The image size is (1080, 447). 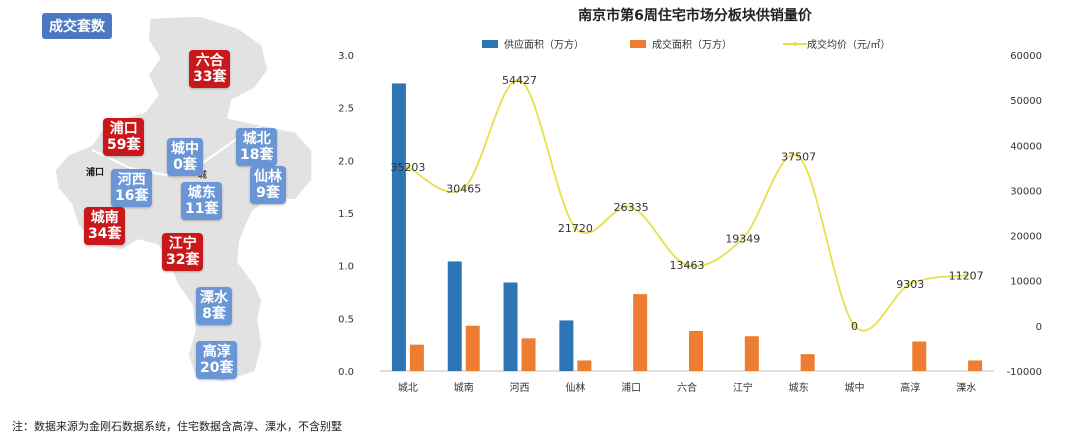 I want to click on district-jiangning: 江宁 32套, so click(x=183, y=252).